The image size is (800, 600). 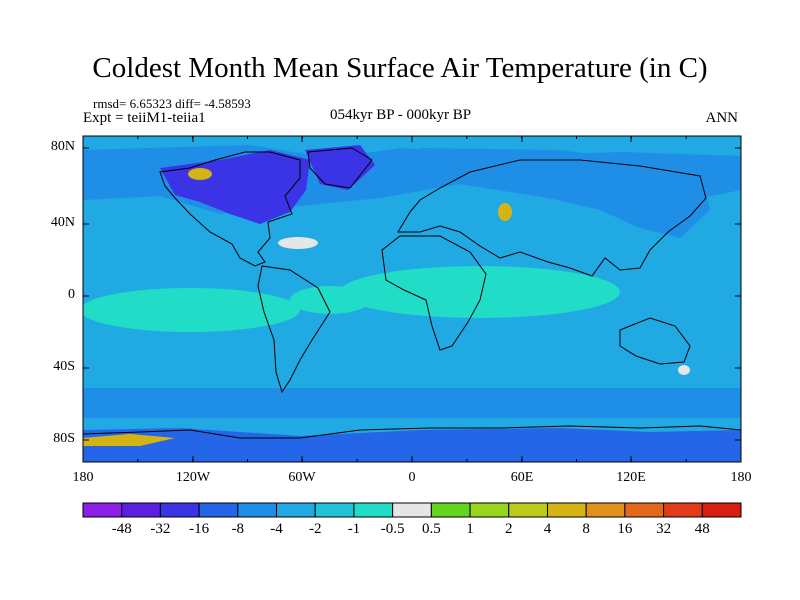 What do you see at coordinates (702, 529) in the screenshot?
I see `colorbar-label: 48` at bounding box center [702, 529].